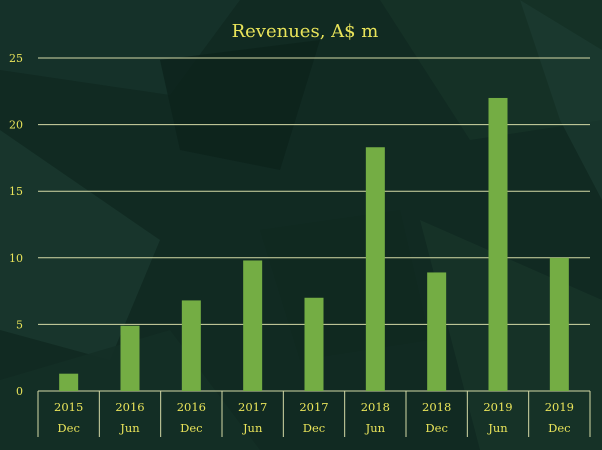 The height and width of the screenshot is (450, 602). Describe the element at coordinates (19, 324) in the screenshot. I see `y-tick-label: 5` at that location.